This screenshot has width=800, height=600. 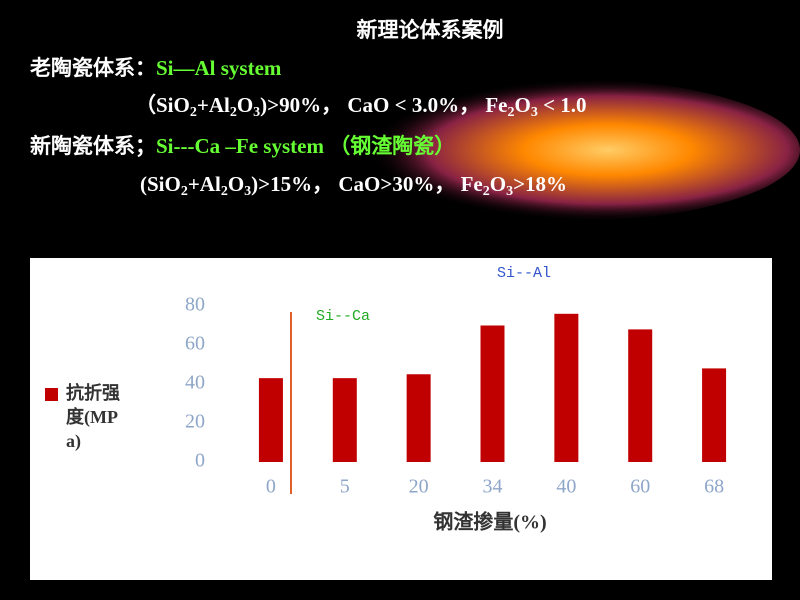 I want to click on annotation: Si--Al, so click(x=524, y=273).